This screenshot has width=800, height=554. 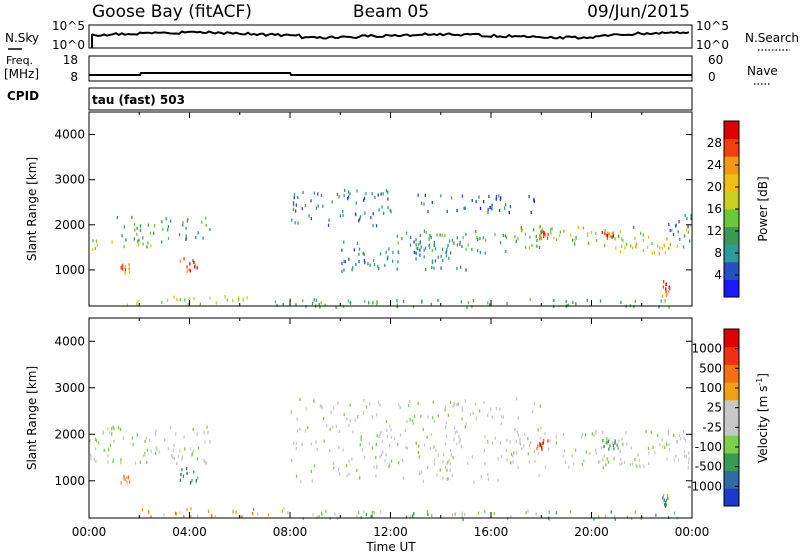 What do you see at coordinates (714, 143) in the screenshot?
I see `colorbar-tick-label: 28` at bounding box center [714, 143].